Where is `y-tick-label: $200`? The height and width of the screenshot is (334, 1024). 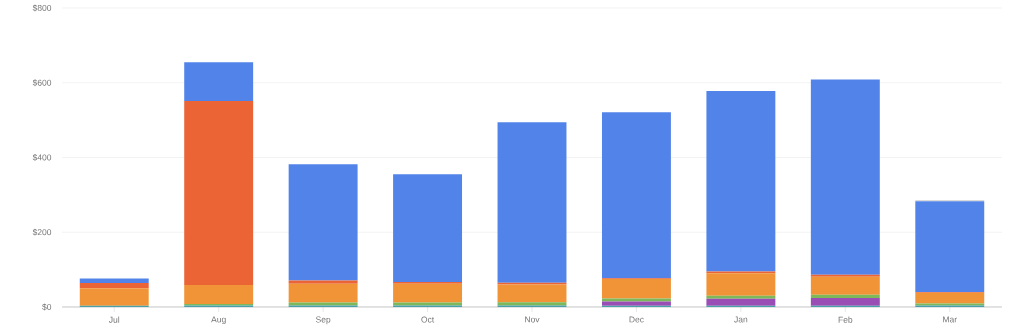 y-tick-label: $200 is located at coordinates (42, 232).